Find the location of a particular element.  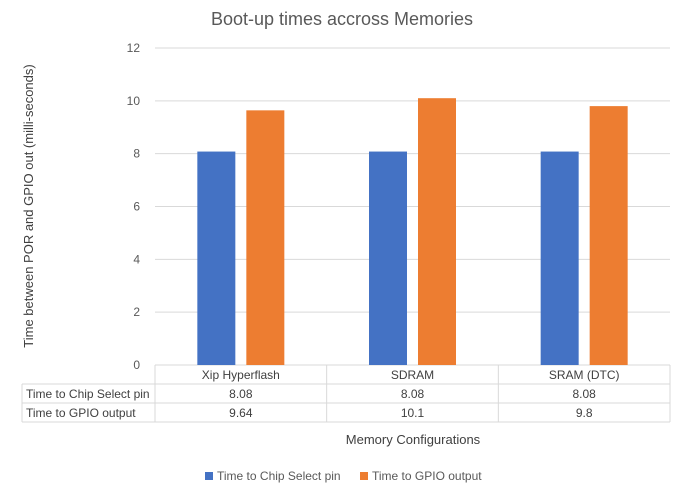

table-row-label: Time to Chip Select pin is located at coordinates (88, 394).